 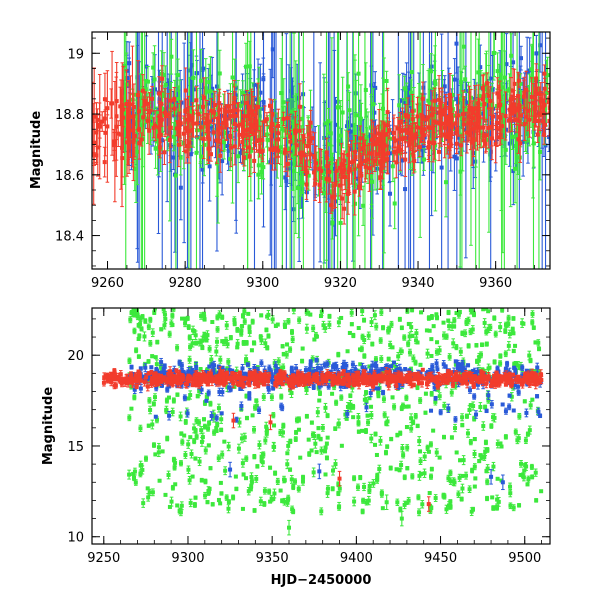 What do you see at coordinates (69, 237) in the screenshot?
I see `y-tick-label: 18.4` at bounding box center [69, 237].